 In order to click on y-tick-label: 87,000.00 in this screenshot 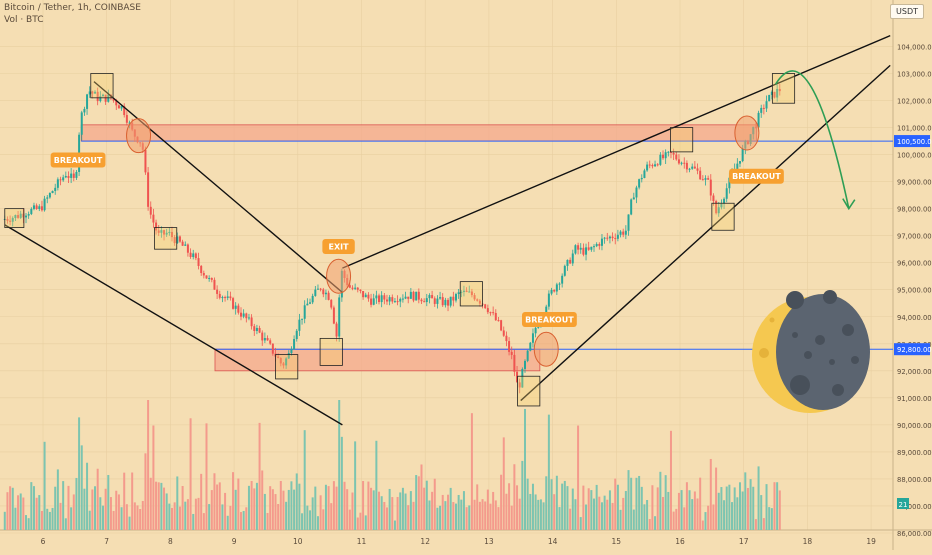, I will do `click(914, 507)`.